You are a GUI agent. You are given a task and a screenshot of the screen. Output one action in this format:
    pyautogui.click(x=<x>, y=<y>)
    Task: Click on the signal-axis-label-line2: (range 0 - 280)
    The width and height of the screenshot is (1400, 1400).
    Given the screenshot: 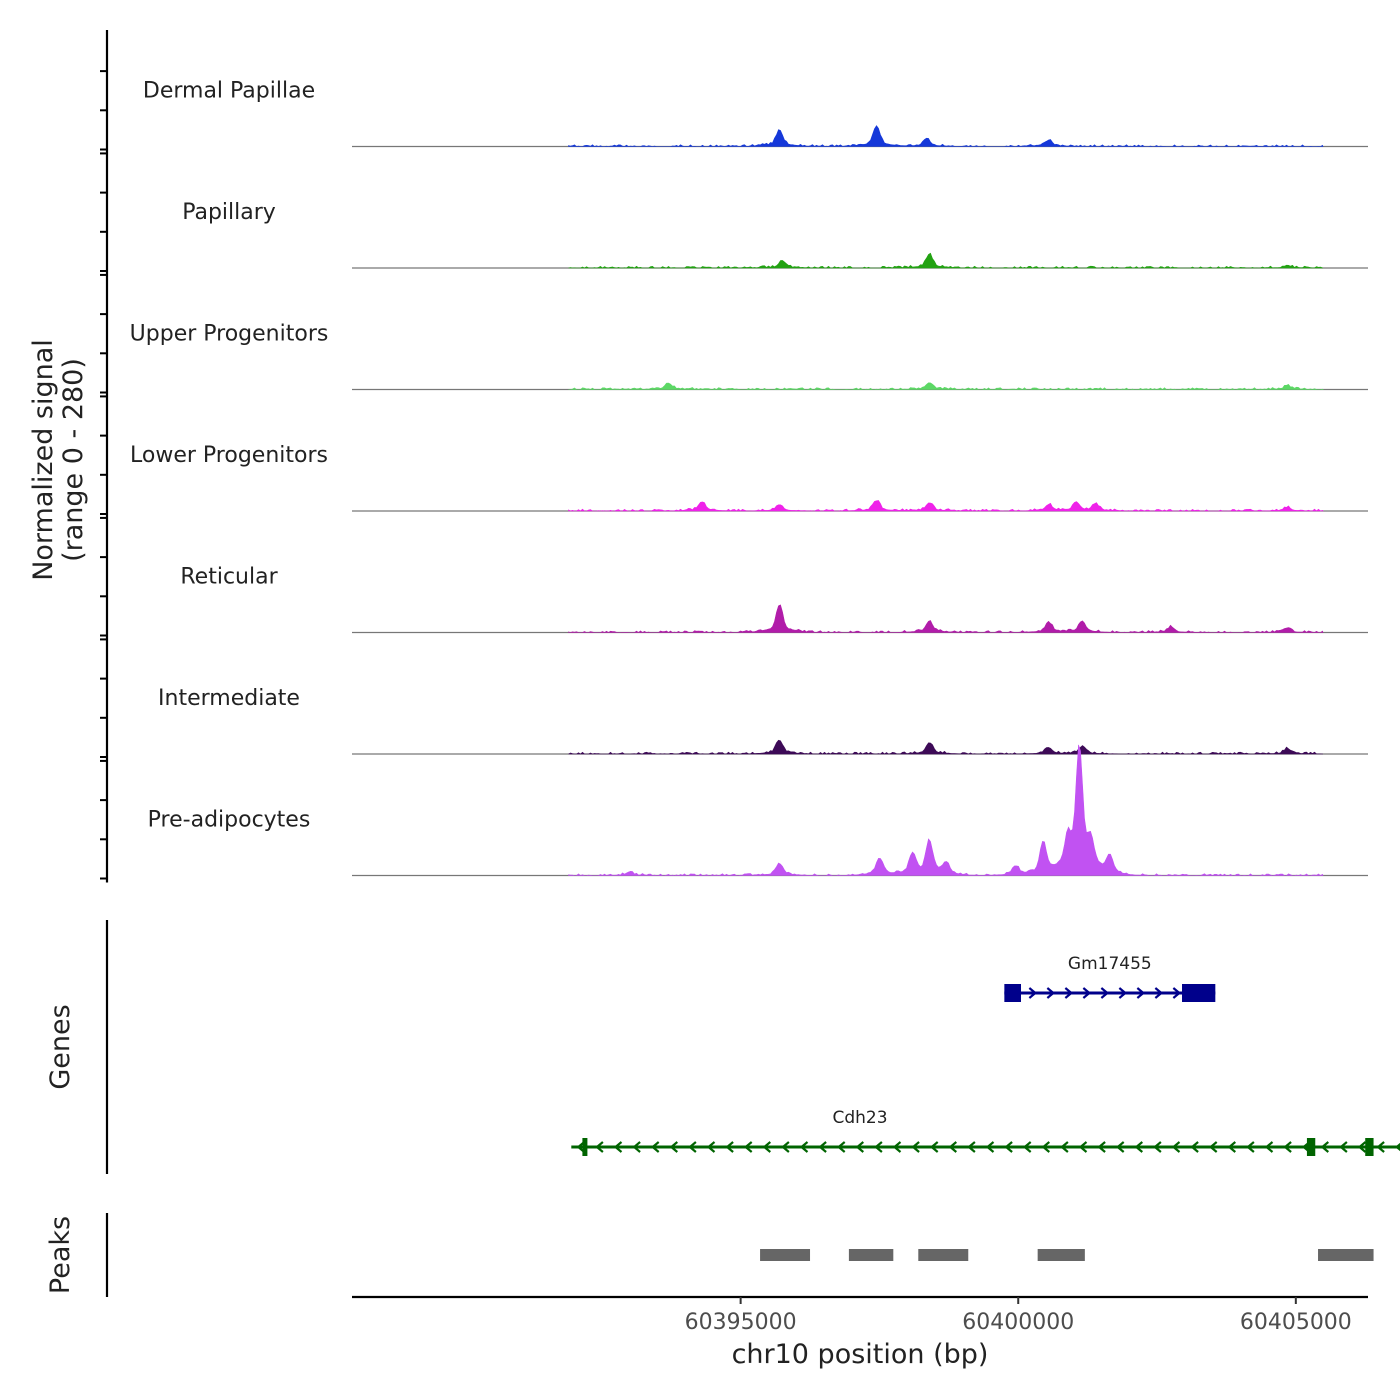 What is the action you would take?
    pyautogui.click(x=73, y=460)
    